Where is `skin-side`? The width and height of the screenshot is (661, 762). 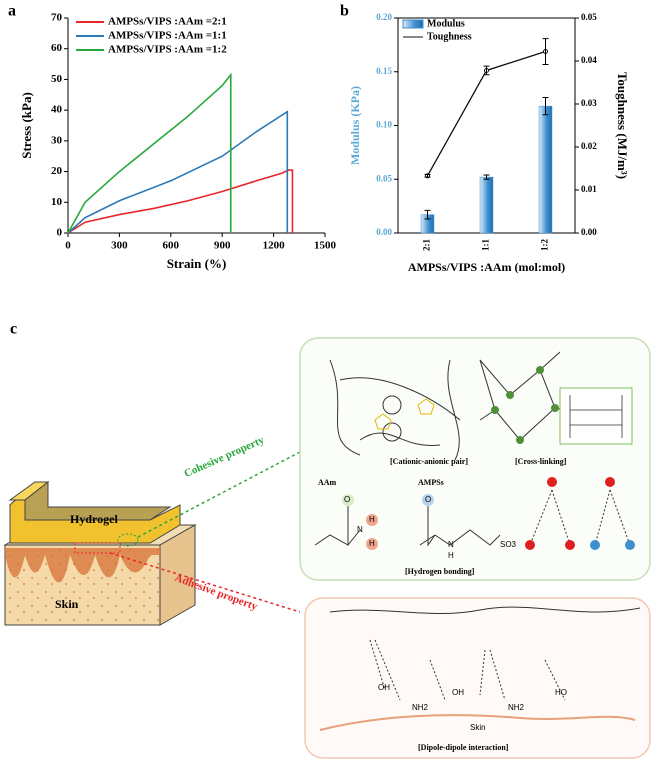 skin-side is located at coordinates (177, 575).